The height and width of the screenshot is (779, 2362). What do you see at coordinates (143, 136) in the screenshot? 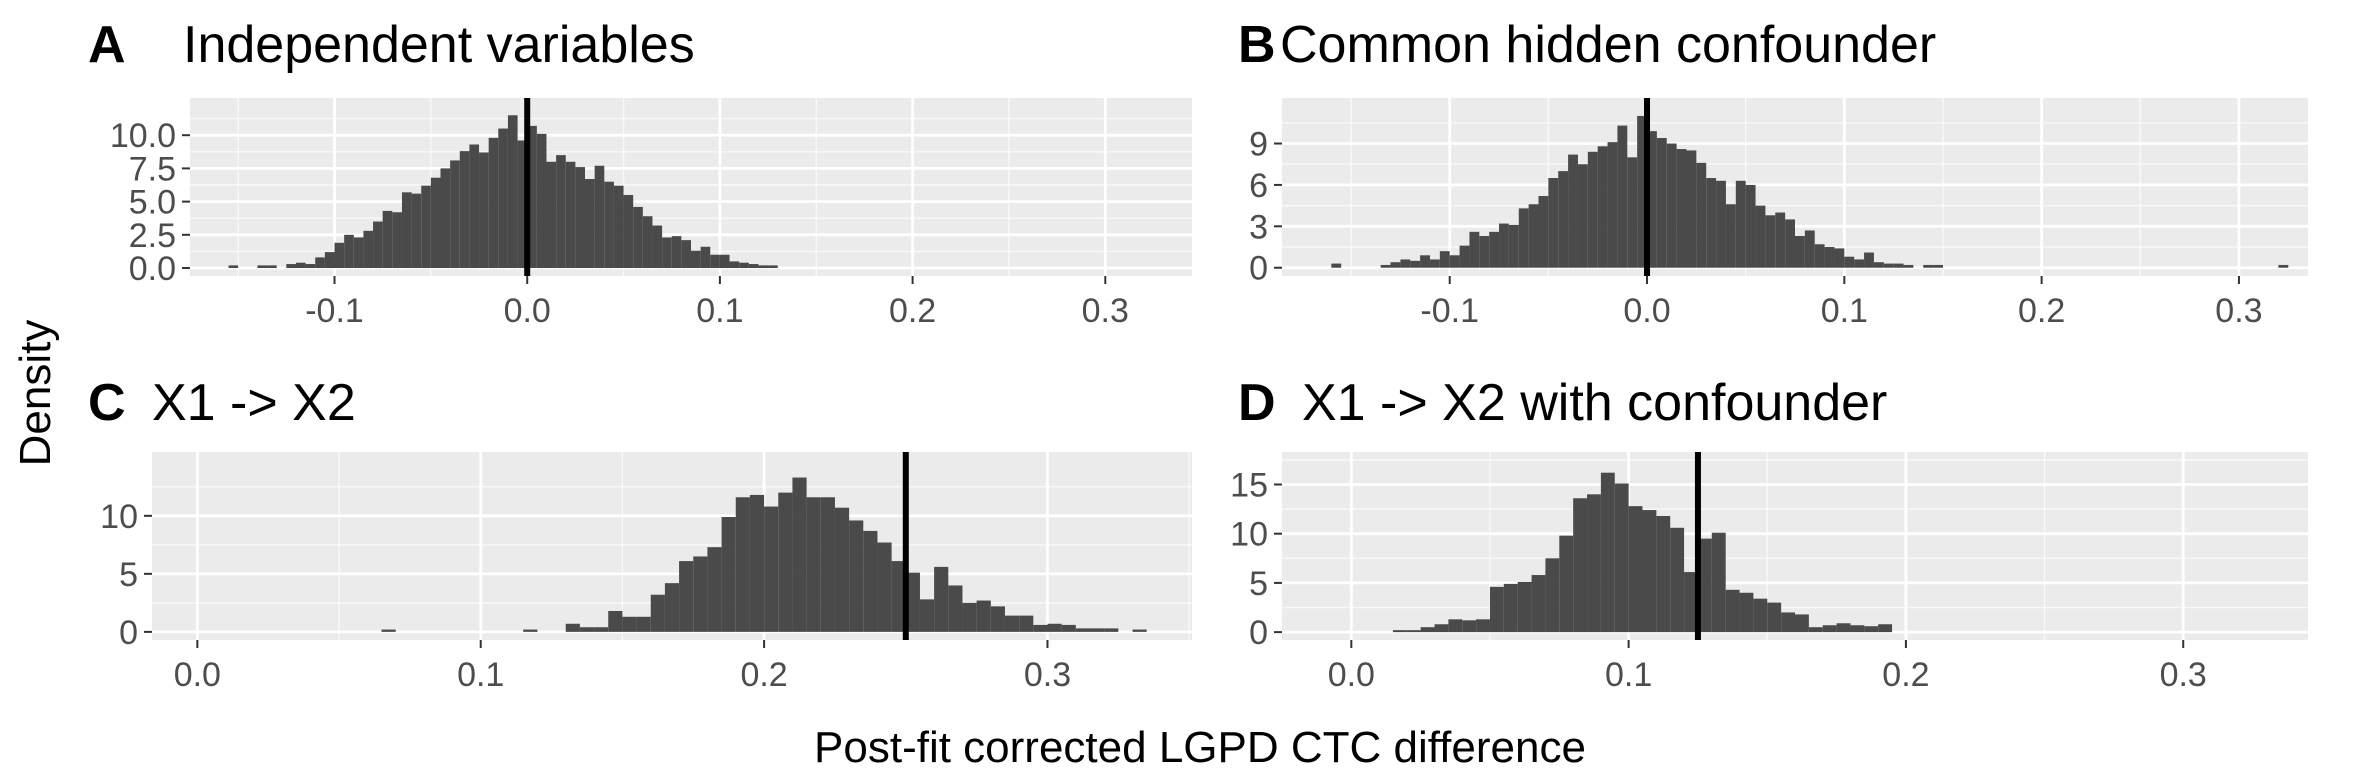
I see `y-tick-label: 10.0` at bounding box center [143, 136].